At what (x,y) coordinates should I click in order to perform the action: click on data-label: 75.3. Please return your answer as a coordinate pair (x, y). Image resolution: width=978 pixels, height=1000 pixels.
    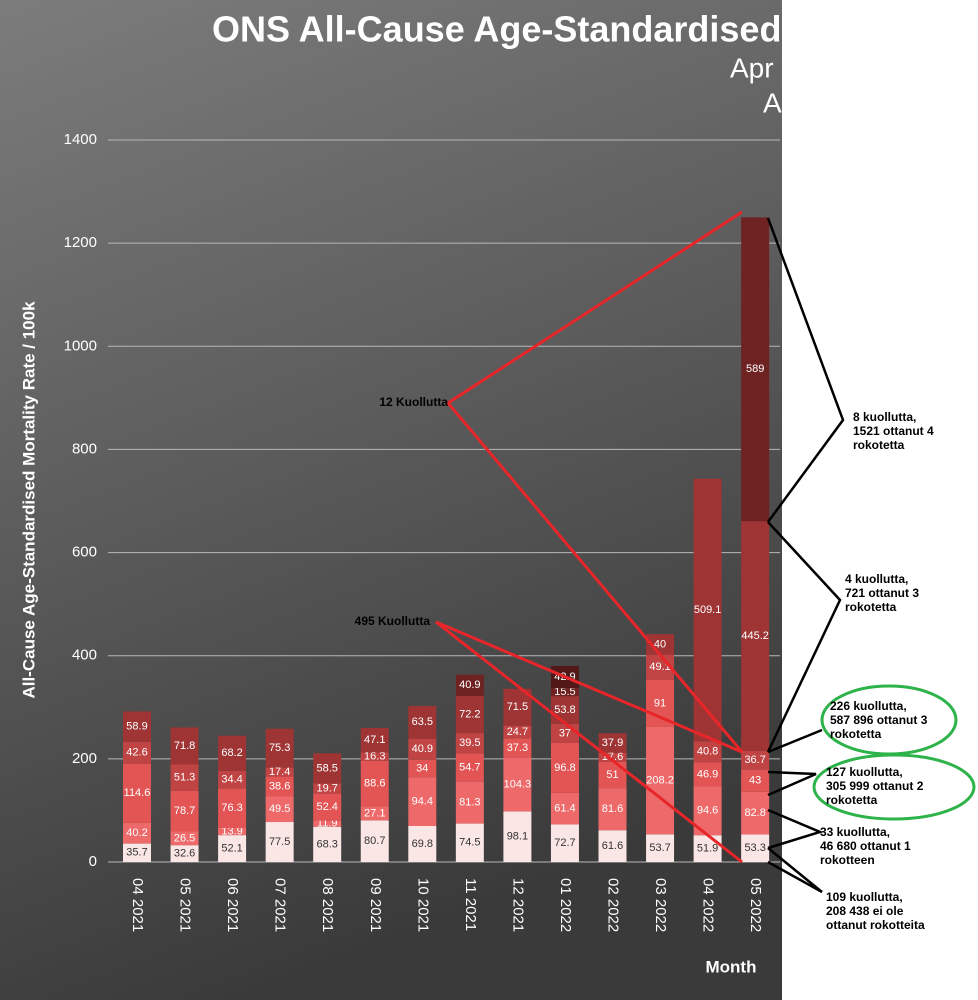
    Looking at the image, I should click on (279, 748).